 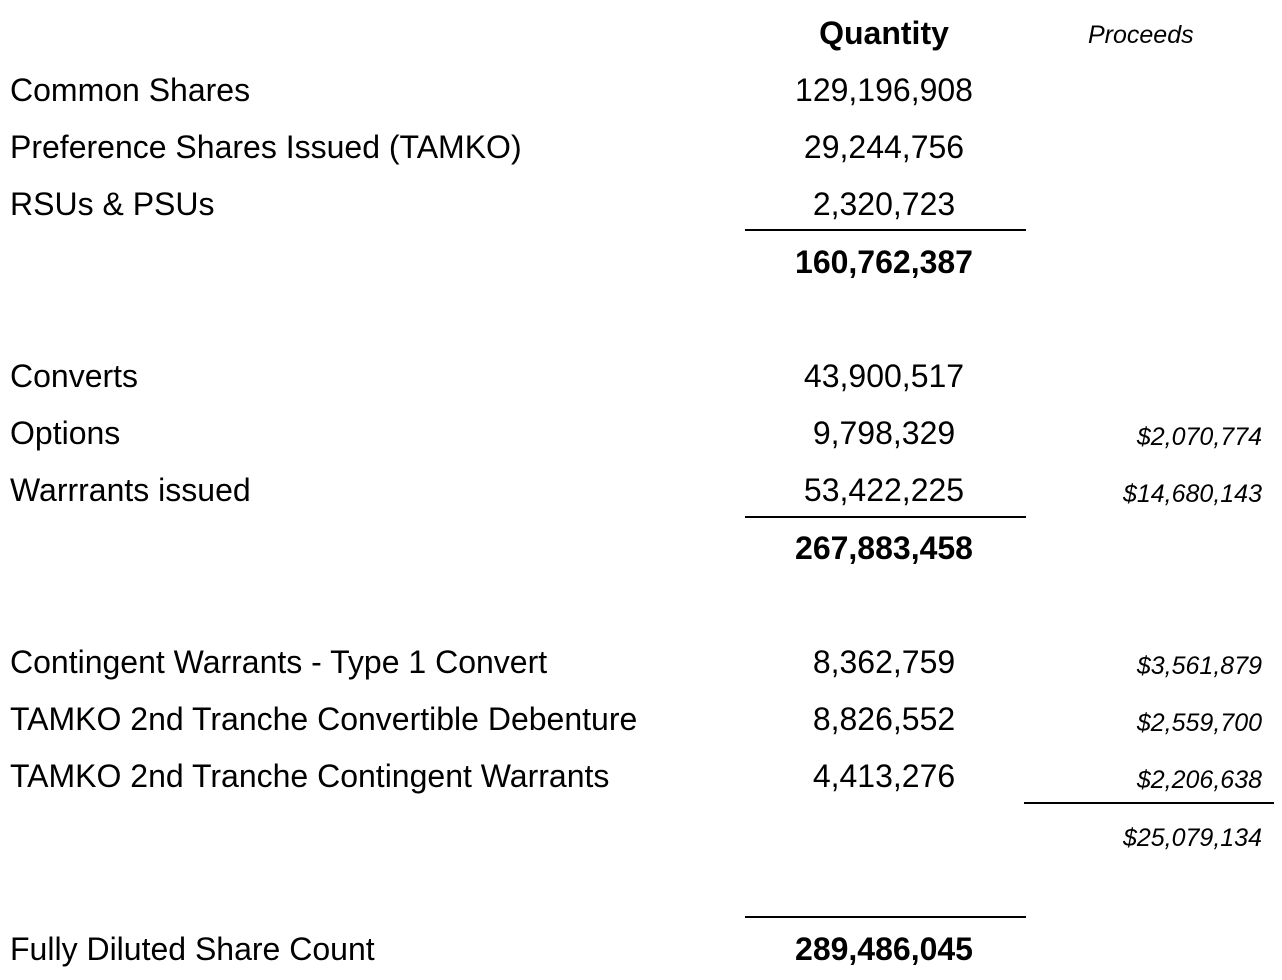 I want to click on row-label-tamko-convertible-debenture: TAMKO 2nd Tranche Convertible Debenture, so click(x=324, y=719).